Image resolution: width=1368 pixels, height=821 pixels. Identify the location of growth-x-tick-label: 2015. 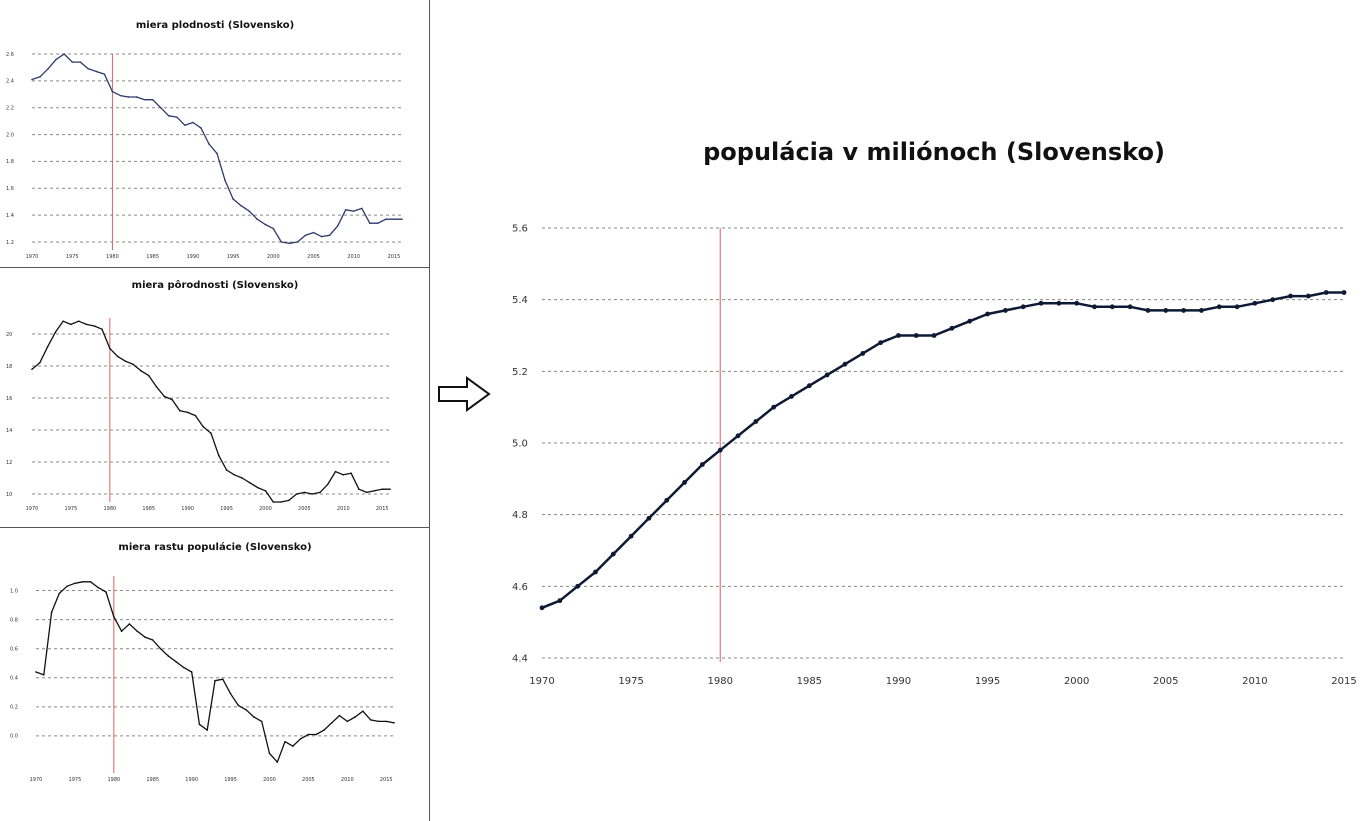
(386, 780).